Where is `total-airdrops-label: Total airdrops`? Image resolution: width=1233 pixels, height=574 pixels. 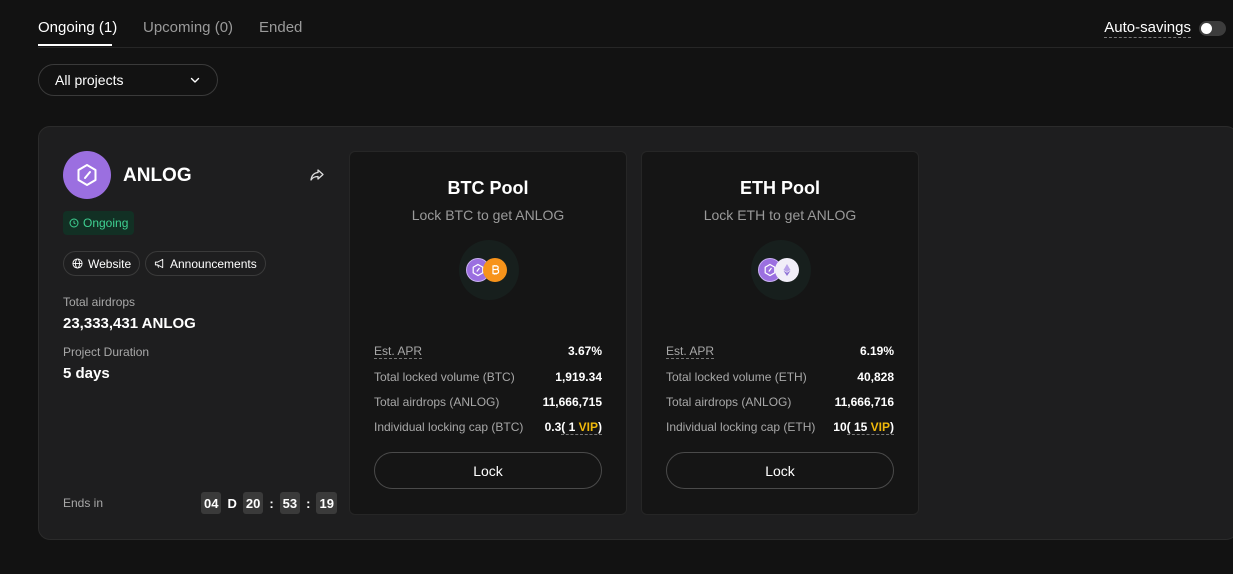 total-airdrops-label: Total airdrops is located at coordinates (99, 302).